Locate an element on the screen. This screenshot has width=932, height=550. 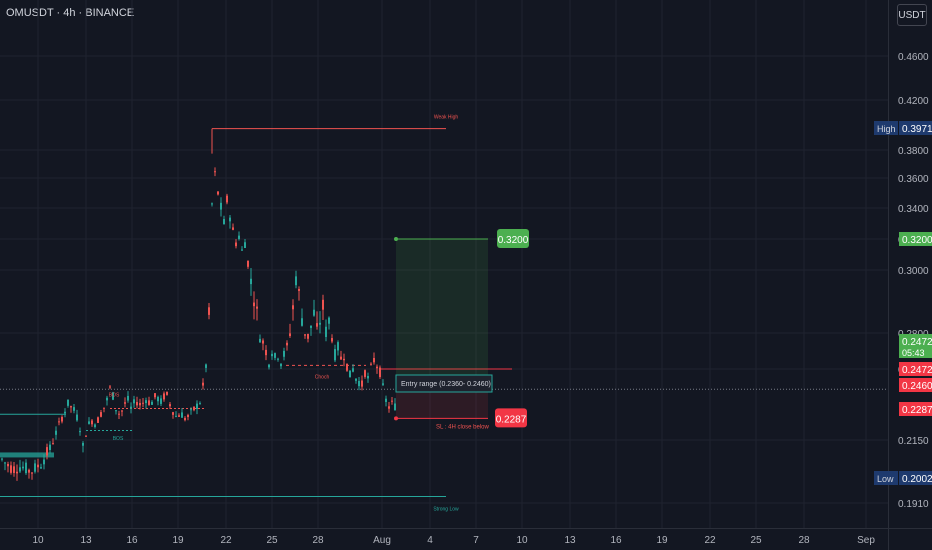
price-scale-tag-name: High is located at coordinates (886, 129).